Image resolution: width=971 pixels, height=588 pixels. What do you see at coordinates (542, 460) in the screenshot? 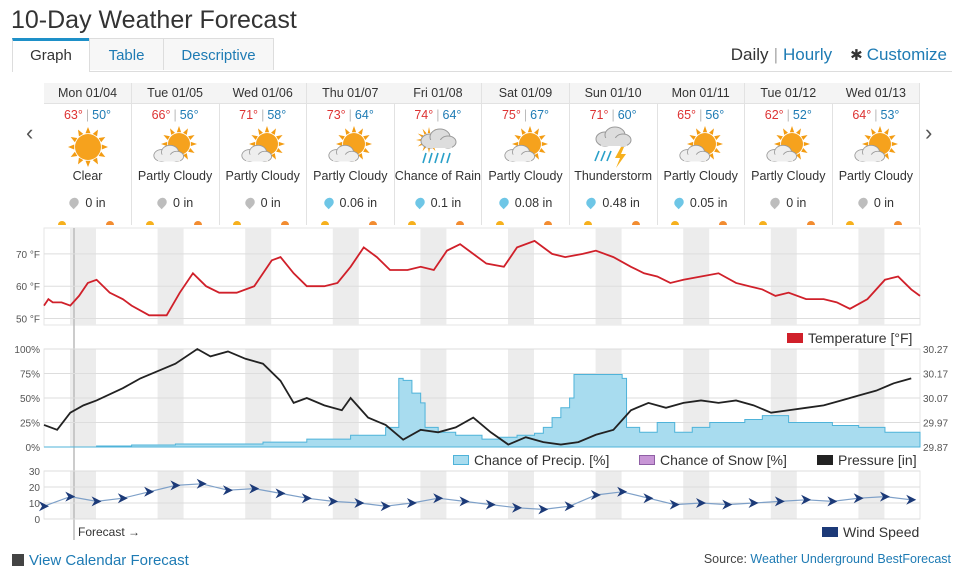
I see `precip-legend-label: Chance of Precip. [%]` at bounding box center [542, 460].